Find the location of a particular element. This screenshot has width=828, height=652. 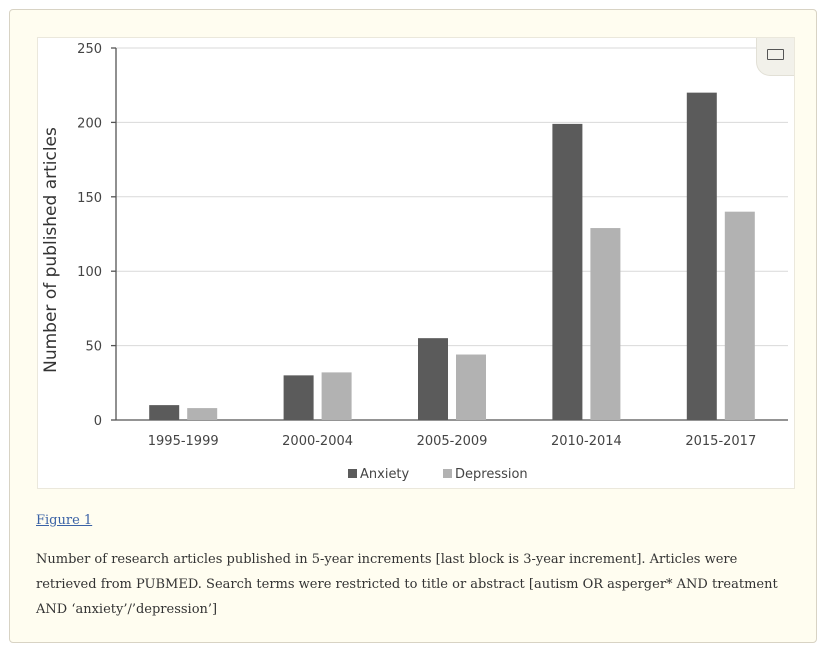

expand-icon is located at coordinates (775, 54).